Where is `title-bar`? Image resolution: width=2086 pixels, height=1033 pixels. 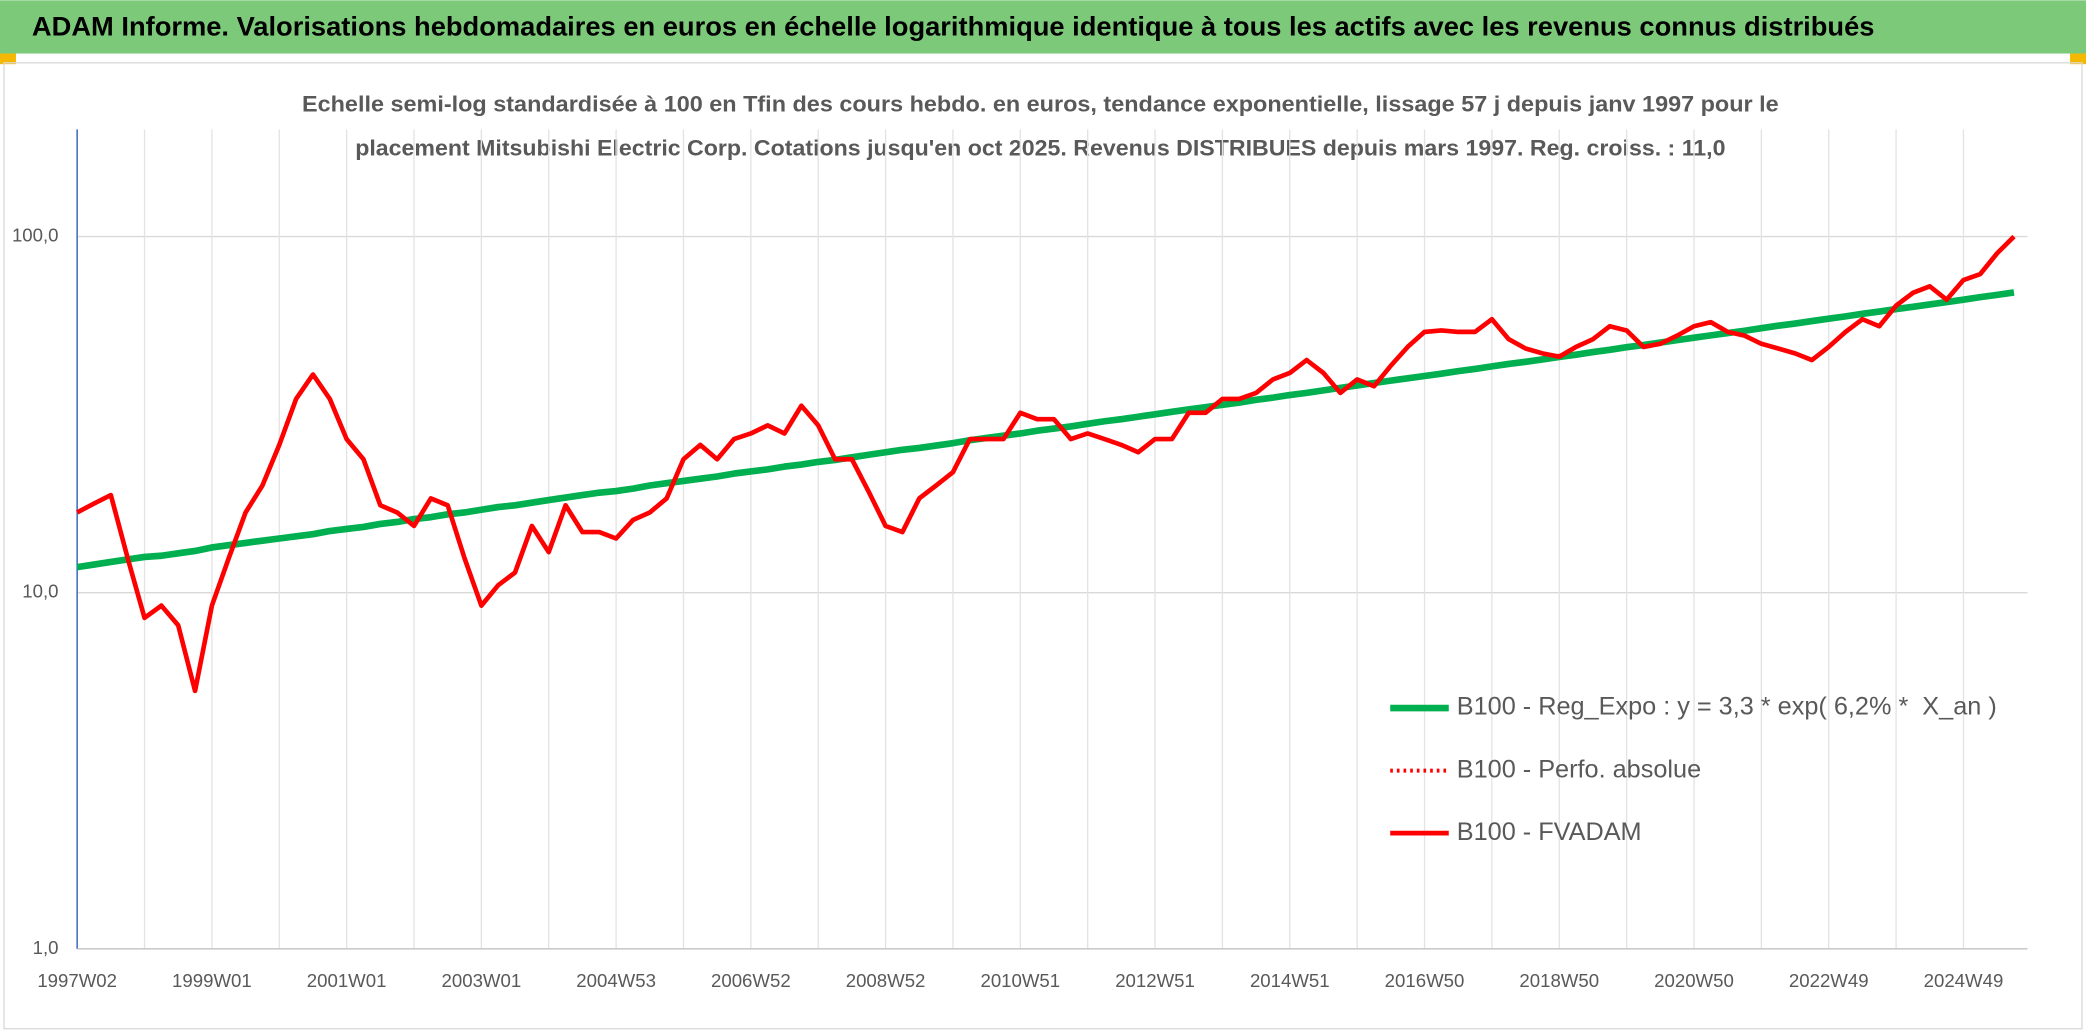
title-bar is located at coordinates (1043, 27).